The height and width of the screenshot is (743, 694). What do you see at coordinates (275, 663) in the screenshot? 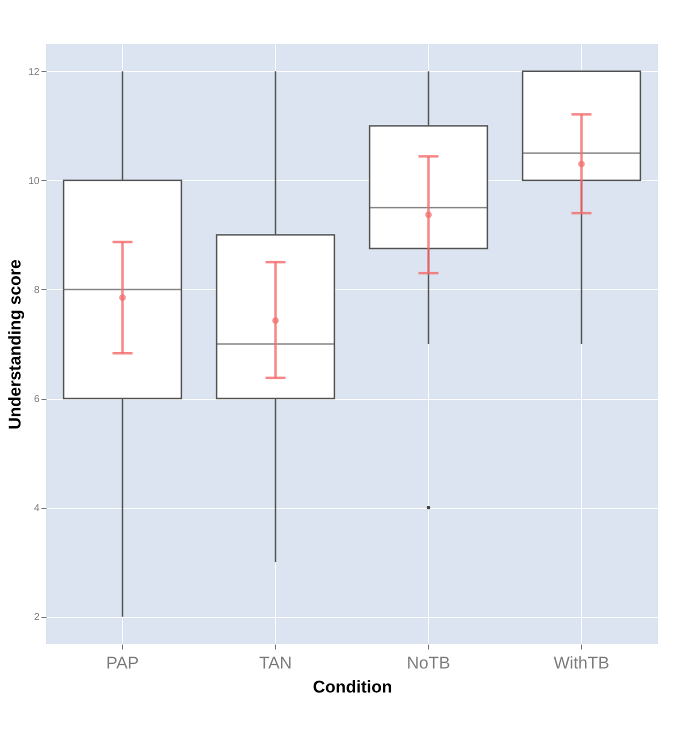
I see `x-tick-label: TAN` at bounding box center [275, 663].